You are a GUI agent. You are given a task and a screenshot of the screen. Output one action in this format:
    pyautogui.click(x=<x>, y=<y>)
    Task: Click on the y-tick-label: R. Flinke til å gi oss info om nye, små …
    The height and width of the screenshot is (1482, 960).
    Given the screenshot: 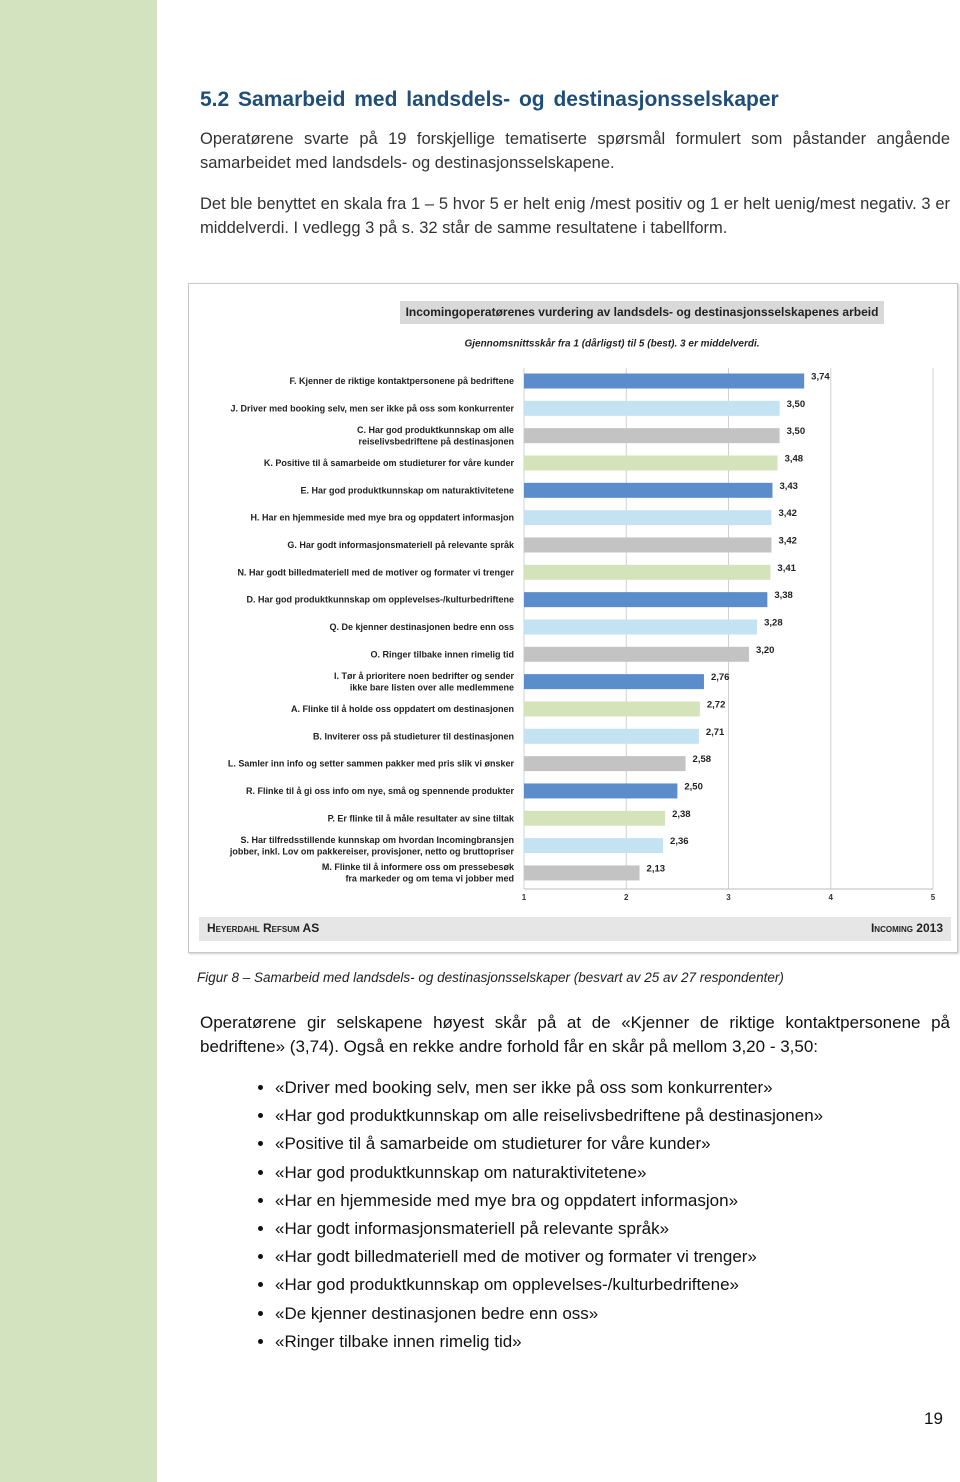 What is the action you would take?
    pyautogui.click(x=380, y=791)
    